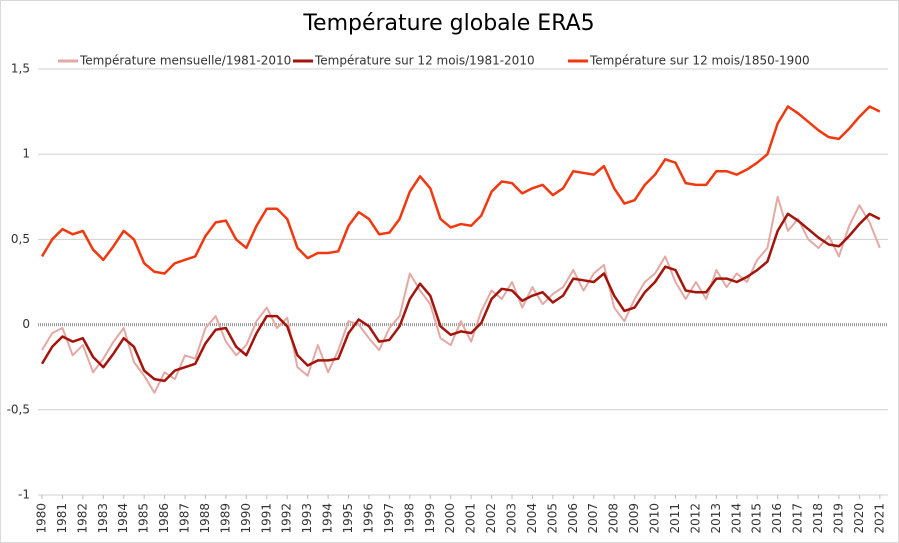  Describe the element at coordinates (655, 518) in the screenshot. I see `x-tick-label: 2010` at that location.